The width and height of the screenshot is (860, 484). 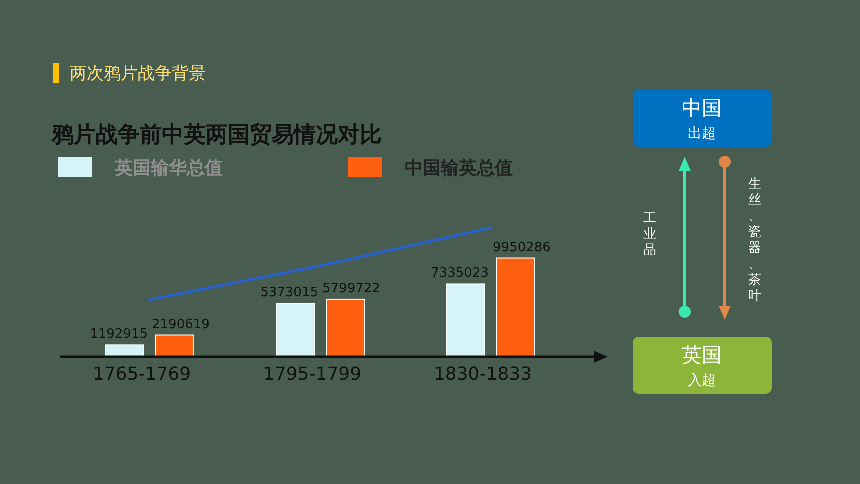 I want to click on x-tick-label: 1830-1833, so click(x=483, y=374).